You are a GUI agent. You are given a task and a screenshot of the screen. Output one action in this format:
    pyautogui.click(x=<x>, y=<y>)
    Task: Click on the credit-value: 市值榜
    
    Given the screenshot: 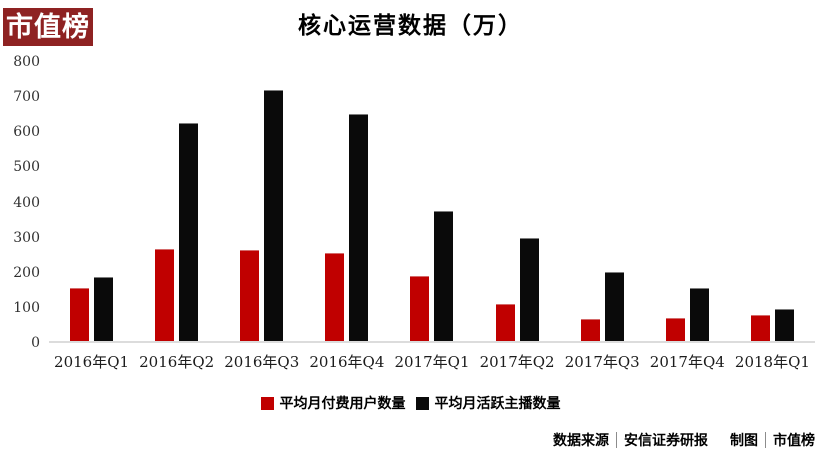 What is the action you would take?
    pyautogui.click(x=794, y=441)
    